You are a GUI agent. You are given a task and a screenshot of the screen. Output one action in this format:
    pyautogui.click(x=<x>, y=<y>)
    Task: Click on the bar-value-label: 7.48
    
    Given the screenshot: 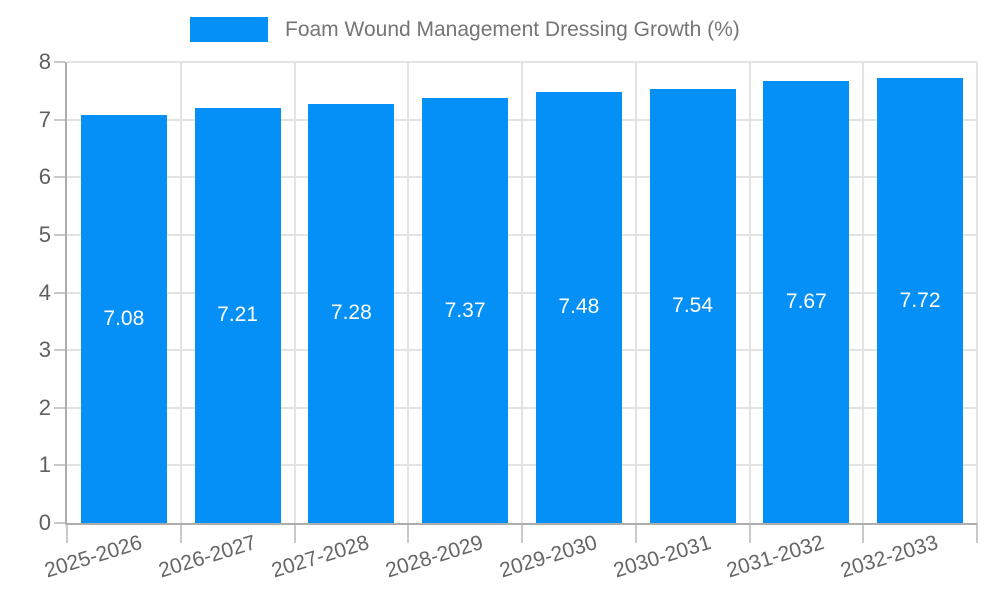 What is the action you would take?
    pyautogui.click(x=579, y=307)
    